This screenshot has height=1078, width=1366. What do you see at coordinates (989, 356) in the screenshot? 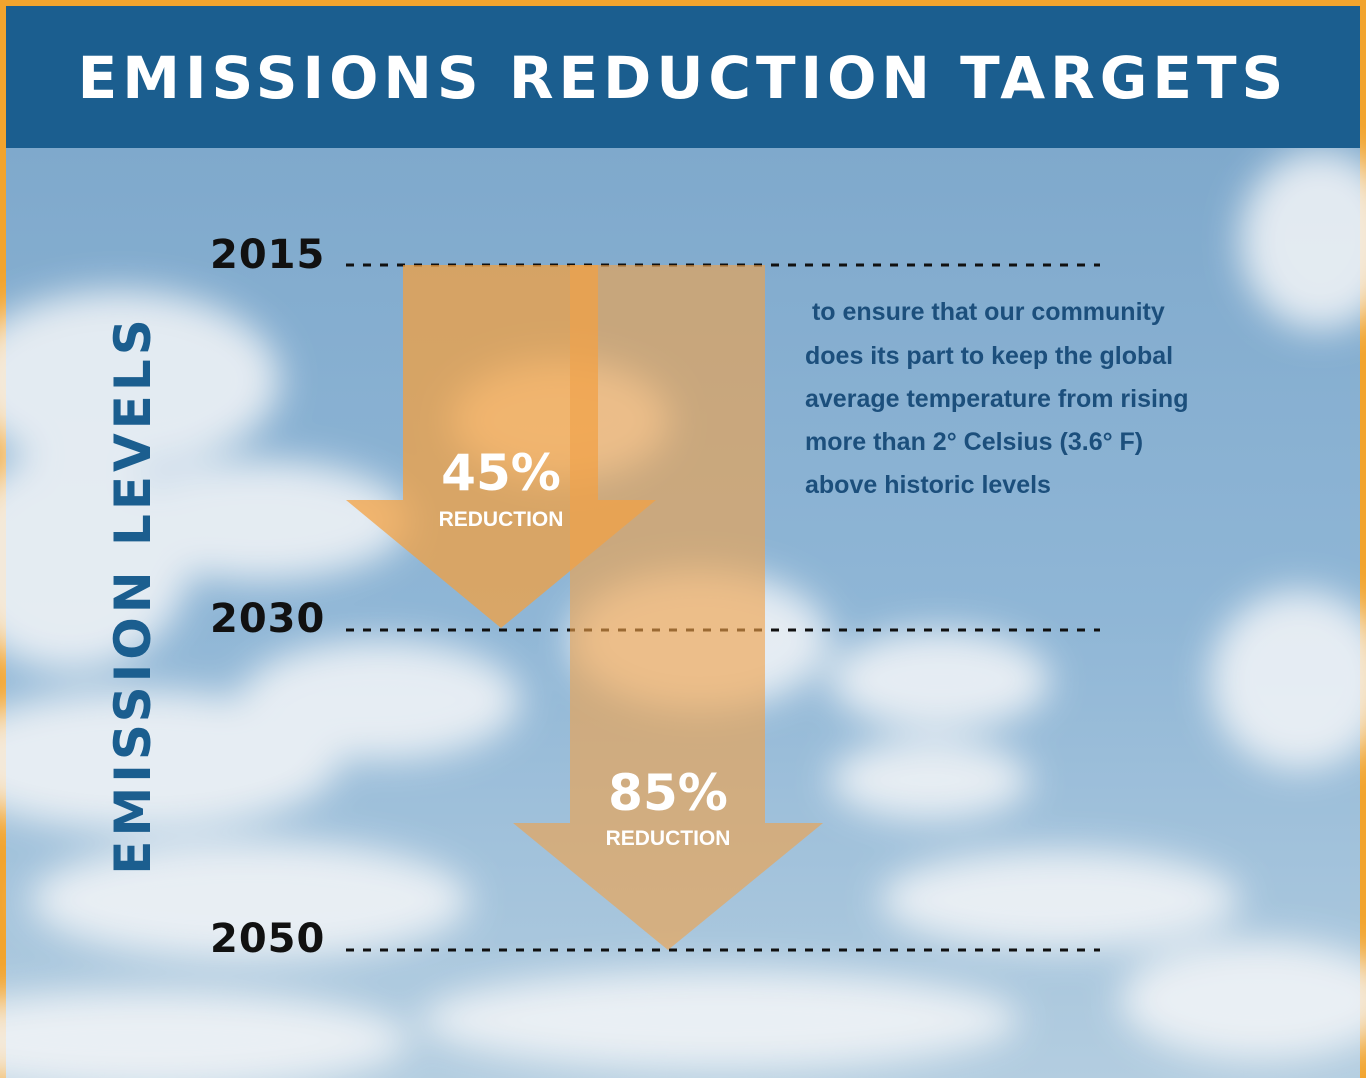
I see `description-line: does its part to keep the global` at bounding box center [989, 356].